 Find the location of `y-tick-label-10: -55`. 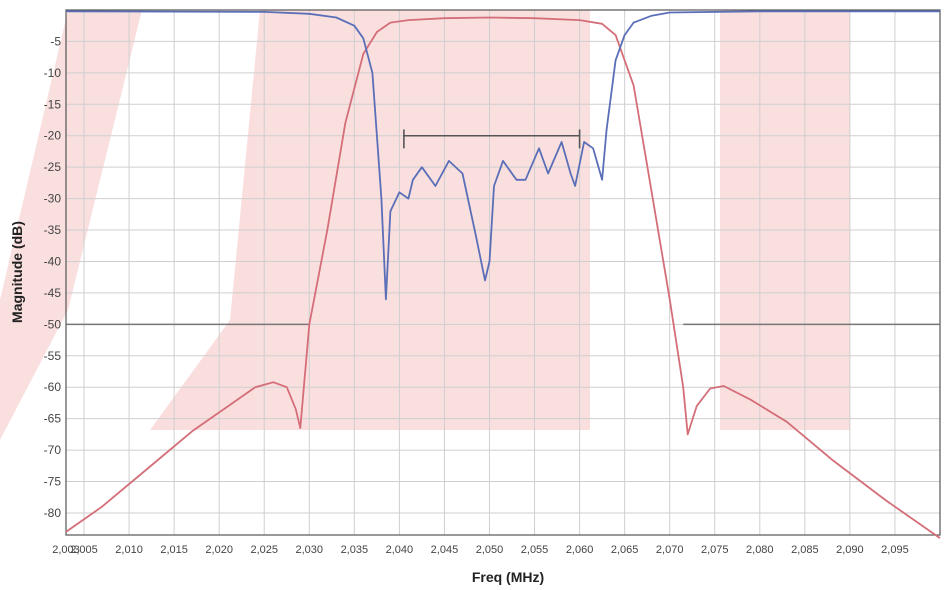

y-tick-label-10: -55 is located at coordinates (53, 356).